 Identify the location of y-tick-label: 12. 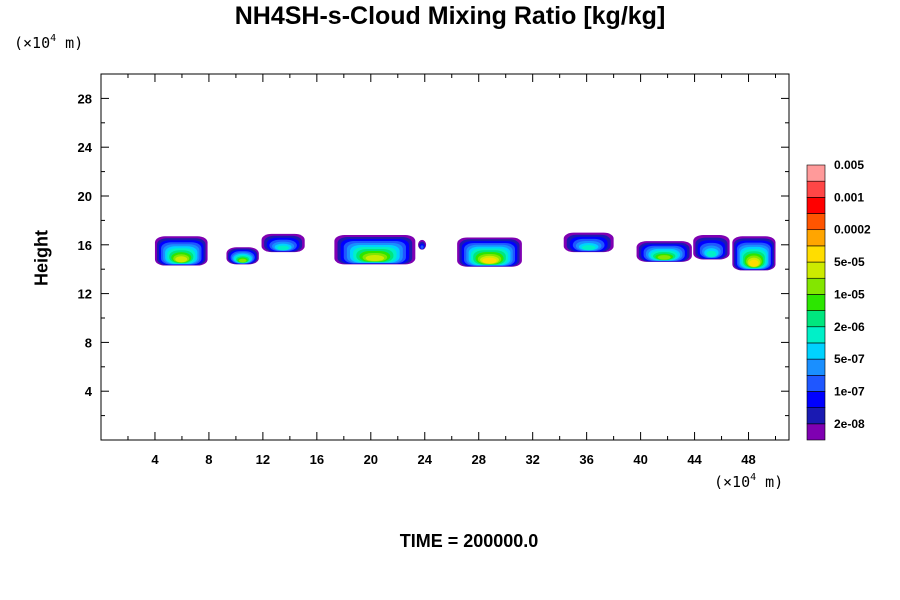
(85, 294).